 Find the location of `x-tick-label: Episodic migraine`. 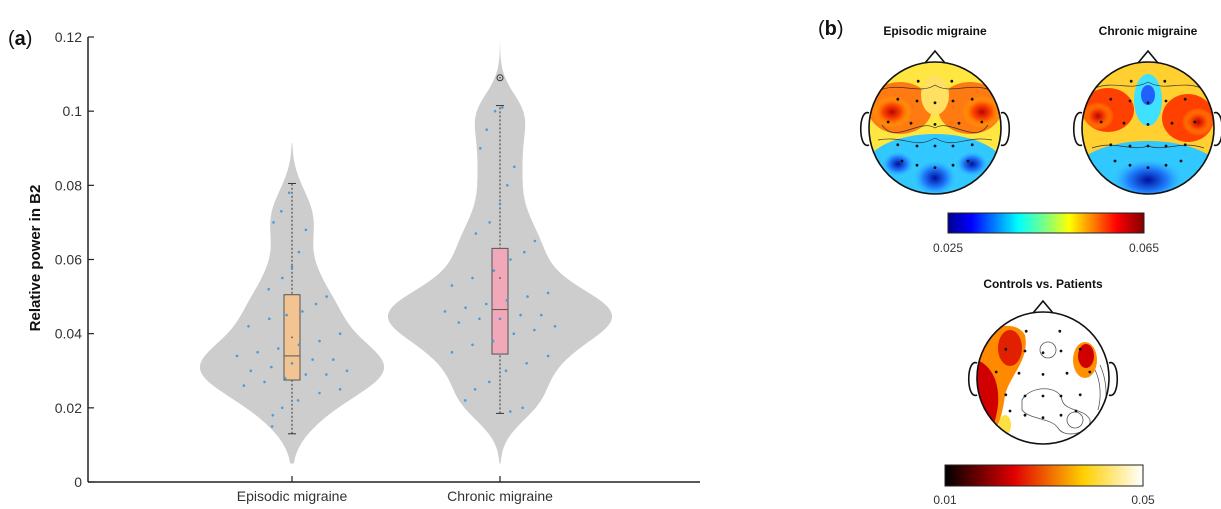

x-tick-label: Episodic migraine is located at coordinates (292, 496).